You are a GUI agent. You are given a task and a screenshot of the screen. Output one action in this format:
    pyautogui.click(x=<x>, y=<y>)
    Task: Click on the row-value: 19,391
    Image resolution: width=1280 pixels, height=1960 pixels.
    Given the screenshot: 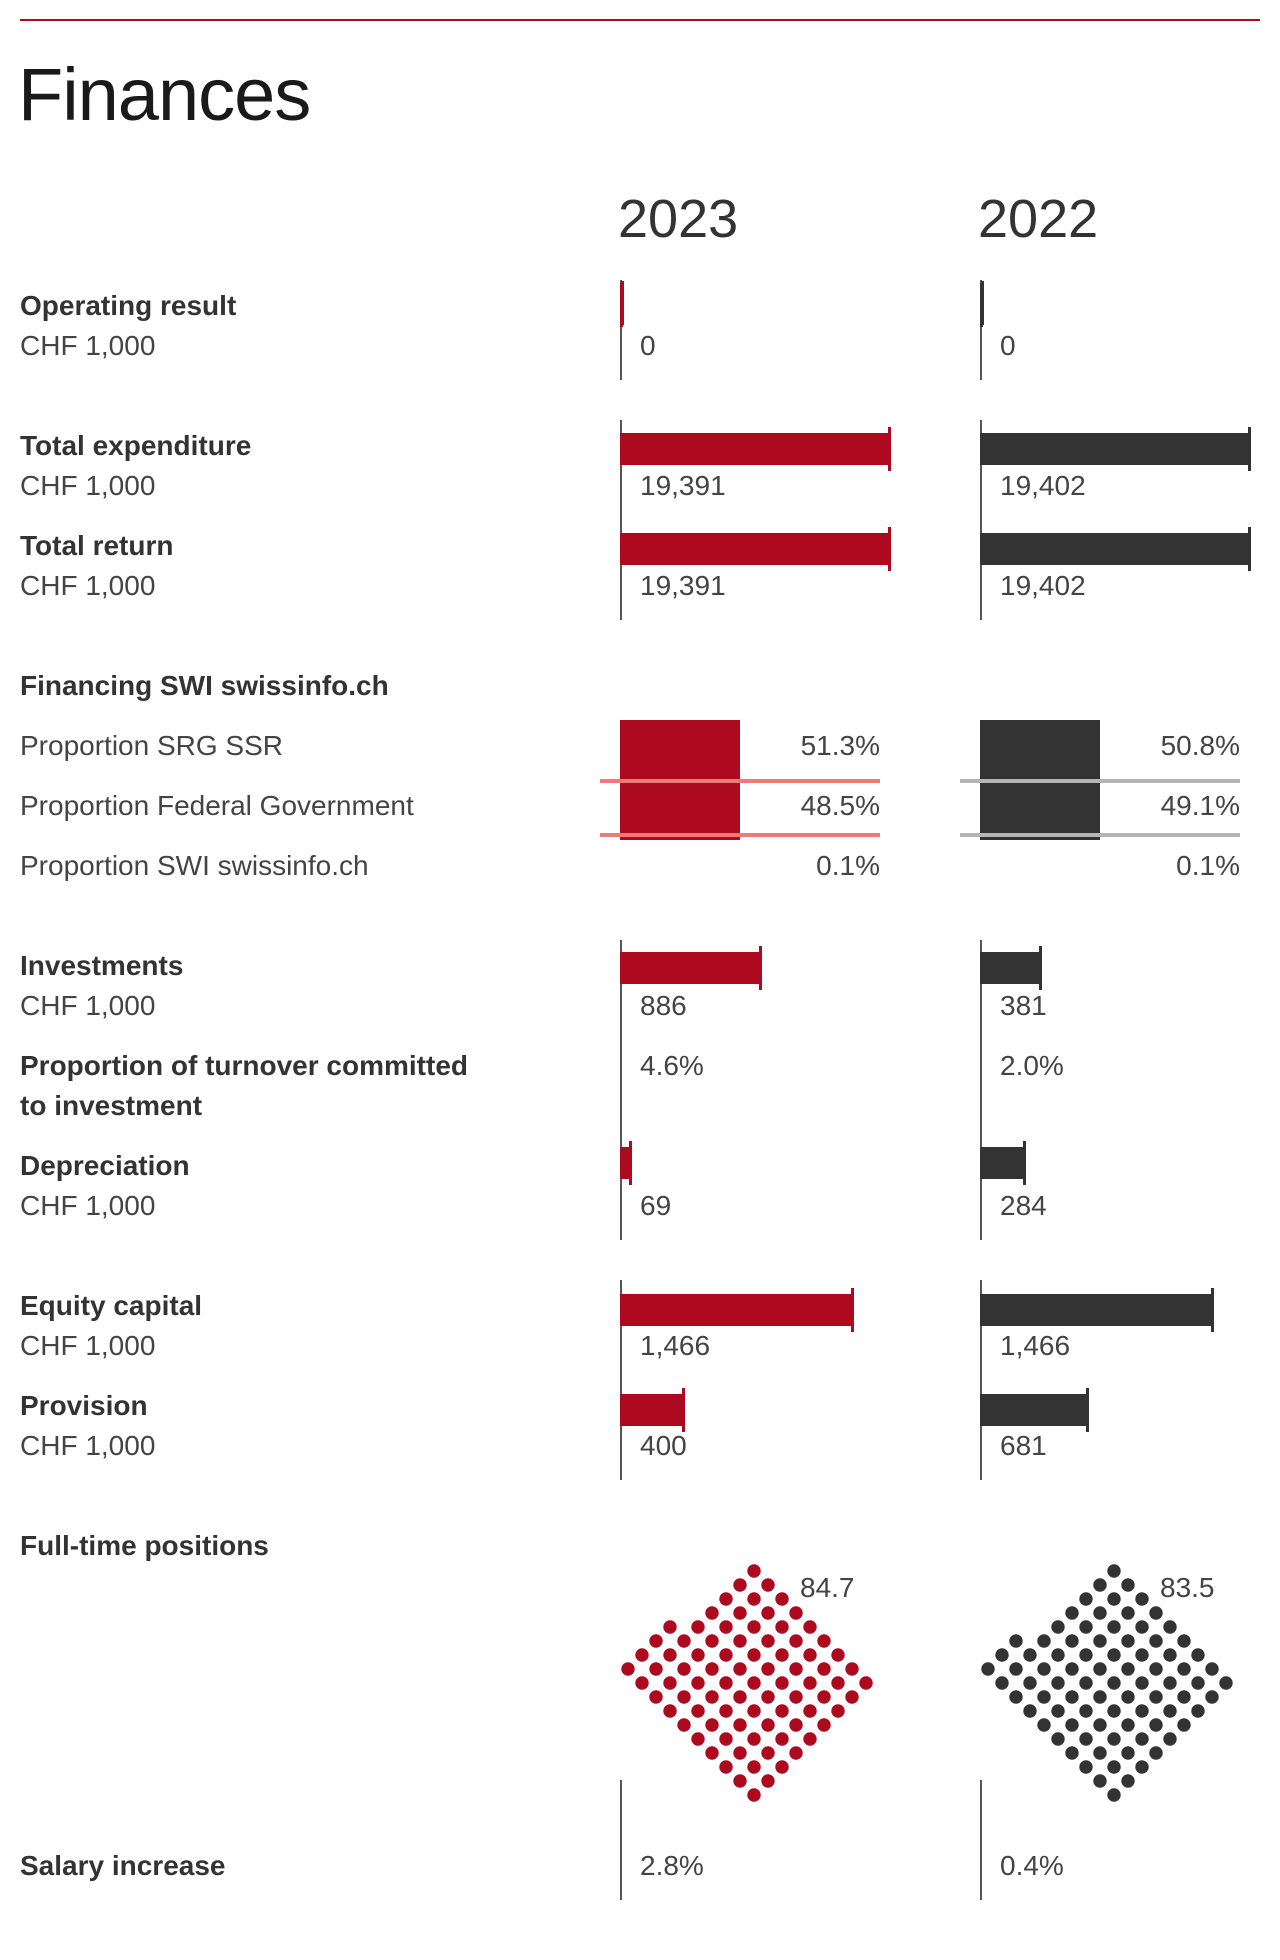 What is the action you would take?
    pyautogui.click(x=683, y=585)
    